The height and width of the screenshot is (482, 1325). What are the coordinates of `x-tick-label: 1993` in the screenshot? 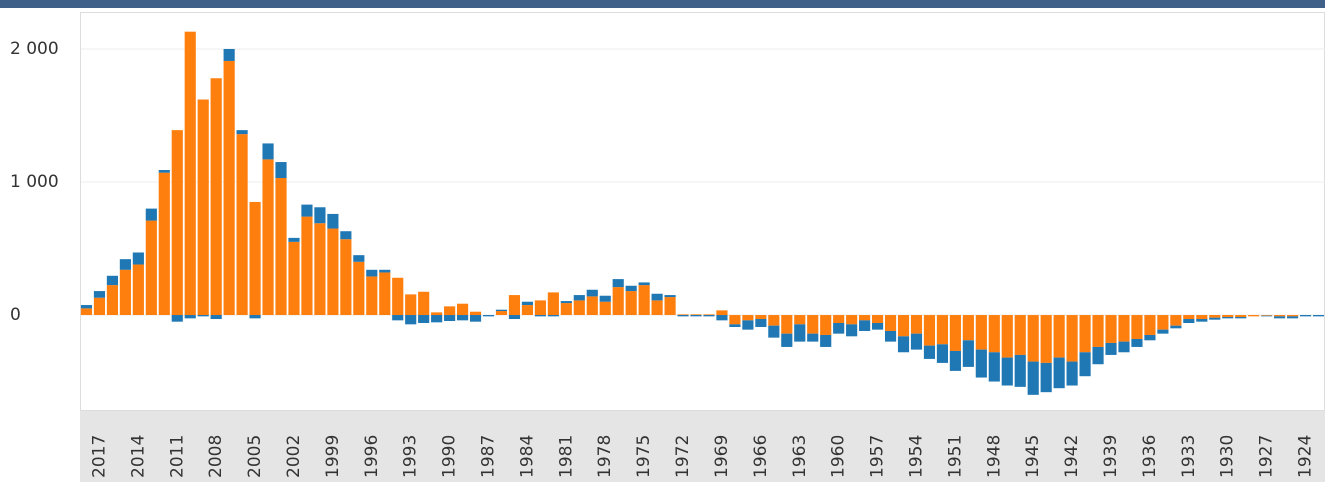 It's located at (411, 456).